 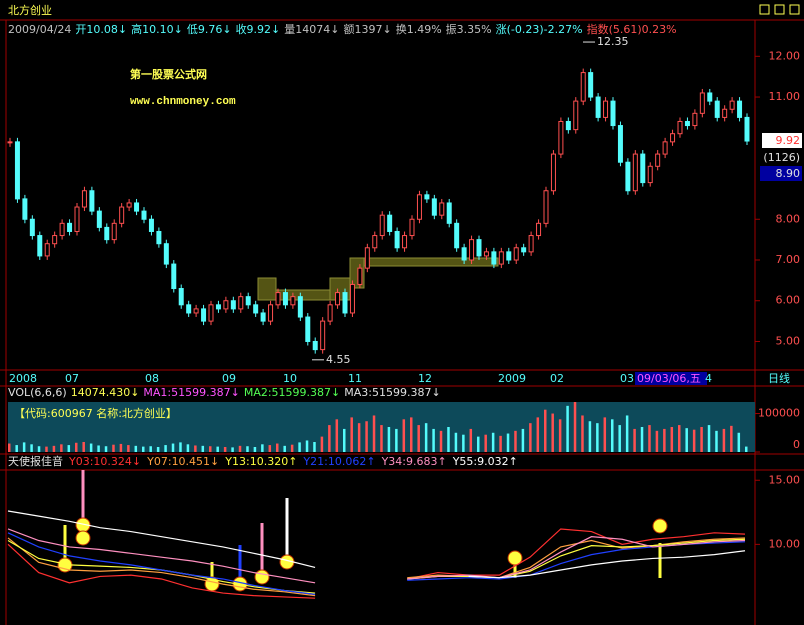 What do you see at coordinates (671, 378) in the screenshot?
I see `date-highlight` at bounding box center [671, 378].